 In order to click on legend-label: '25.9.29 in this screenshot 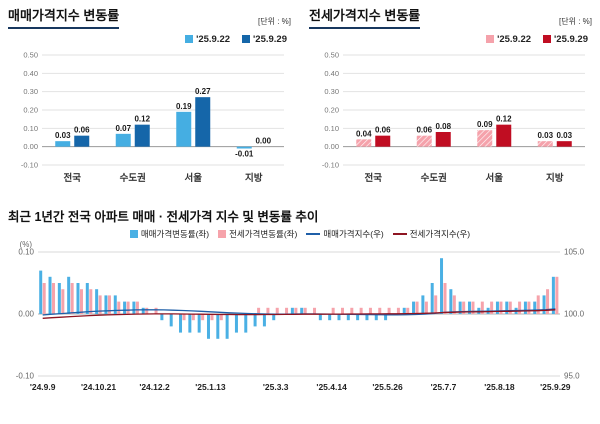, I will do `click(571, 39)`.